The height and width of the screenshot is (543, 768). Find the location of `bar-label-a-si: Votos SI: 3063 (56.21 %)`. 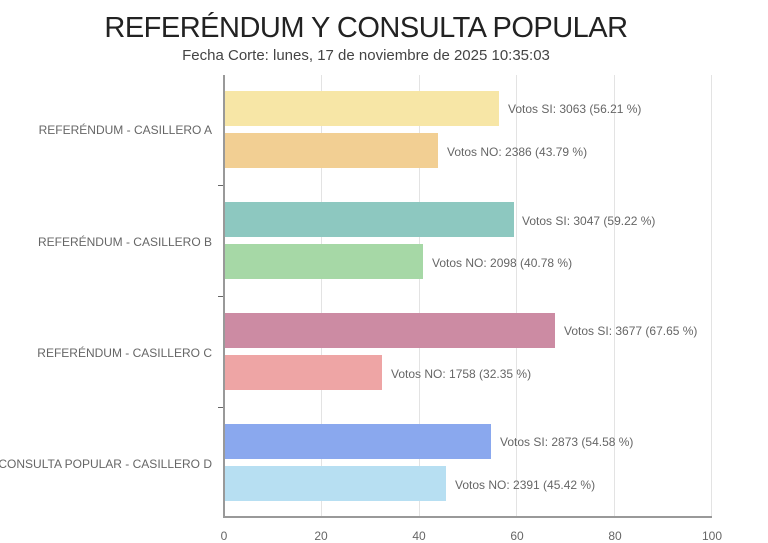

bar-label-a-si: Votos SI: 3063 (56.21 %) is located at coordinates (575, 109).